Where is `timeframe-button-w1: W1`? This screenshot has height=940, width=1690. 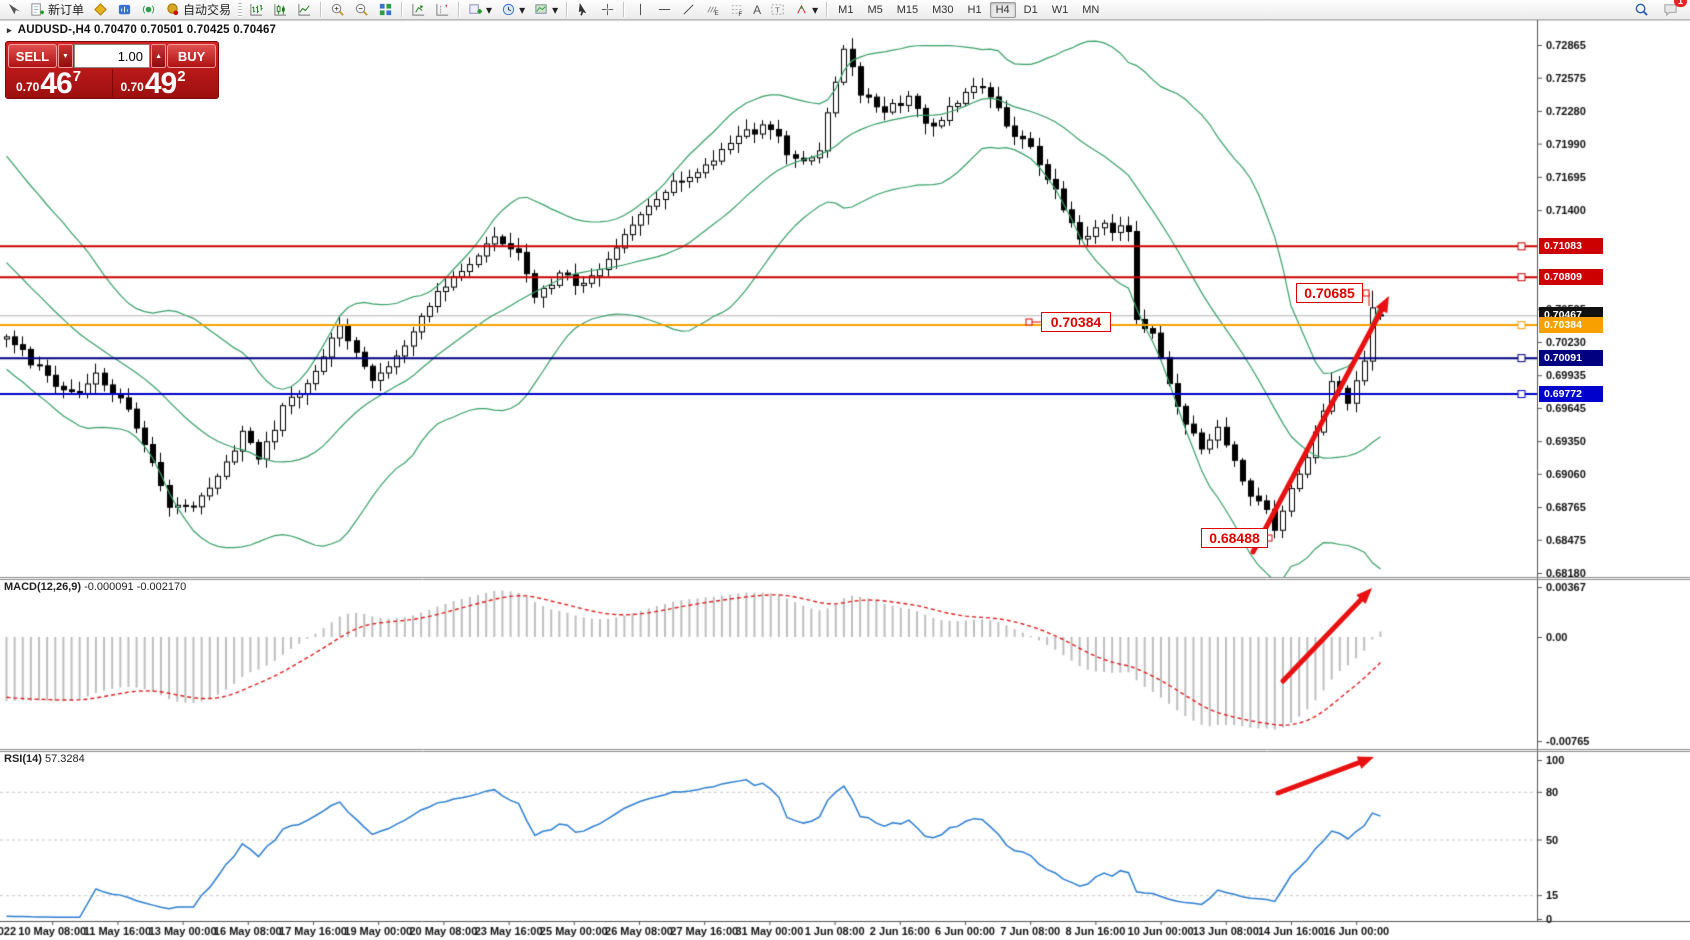 timeframe-button-w1: W1 is located at coordinates (1060, 9).